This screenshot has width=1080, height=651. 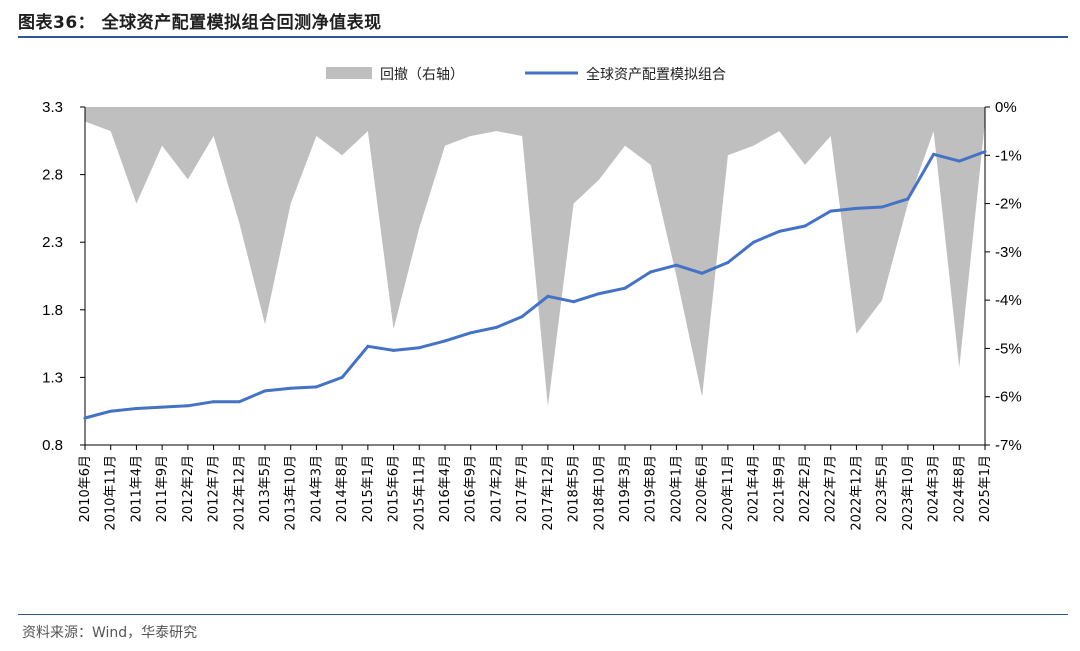 I want to click on right-y-tick-label: -3%, so click(x=1008, y=252).